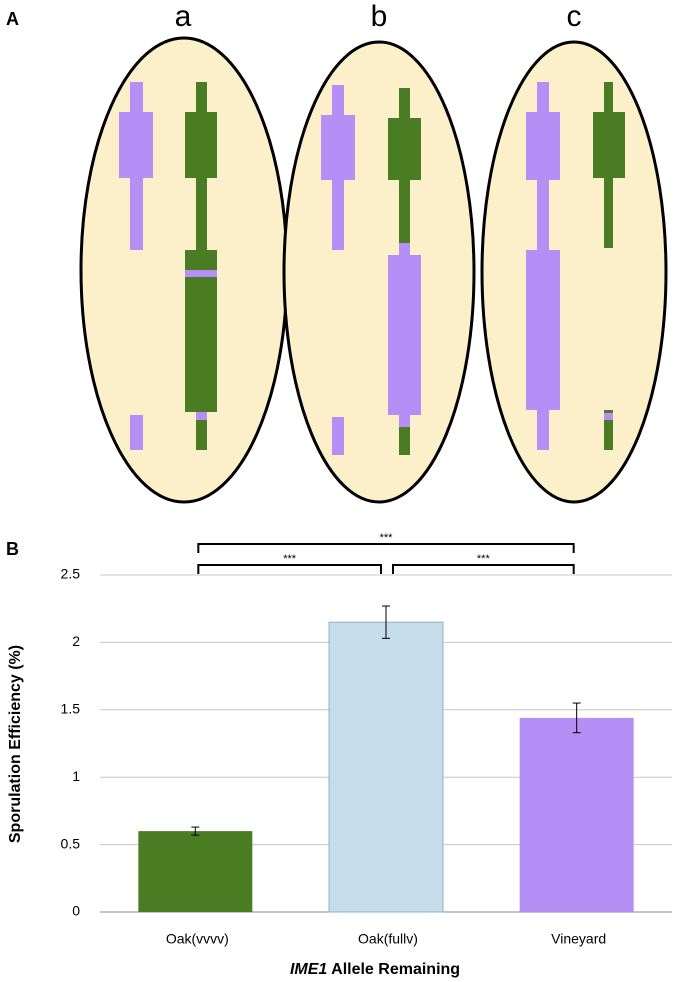 The height and width of the screenshot is (982, 680). I want to click on y-tick-label: 2.5, so click(71, 574).